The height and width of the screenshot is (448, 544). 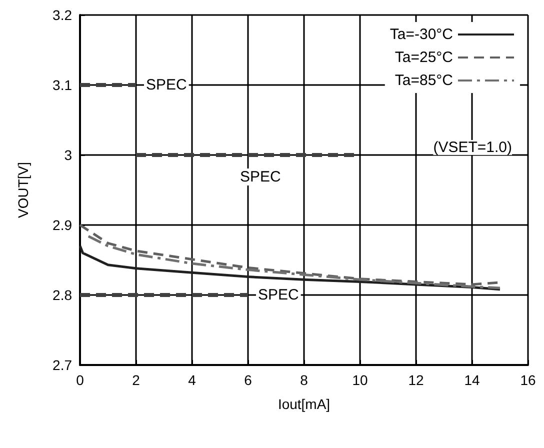 I want to click on legend-label: Ta=85°C, so click(x=424, y=80).